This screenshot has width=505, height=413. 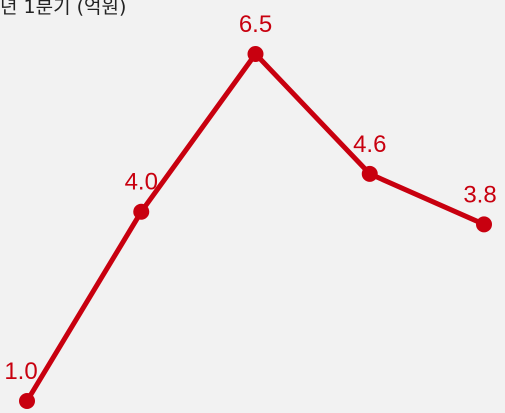 I want to click on data-label-2: 4.0, so click(x=141, y=182).